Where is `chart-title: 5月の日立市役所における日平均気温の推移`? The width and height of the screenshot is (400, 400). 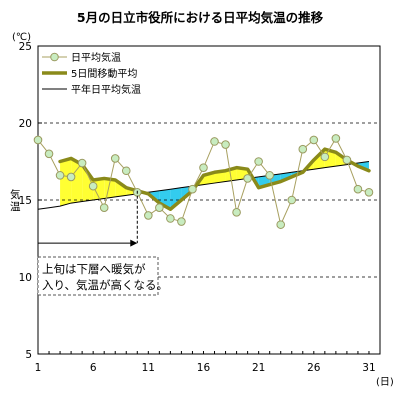
chart-title: 5月の日立市役所における日平均気温の推移 is located at coordinates (200, 17).